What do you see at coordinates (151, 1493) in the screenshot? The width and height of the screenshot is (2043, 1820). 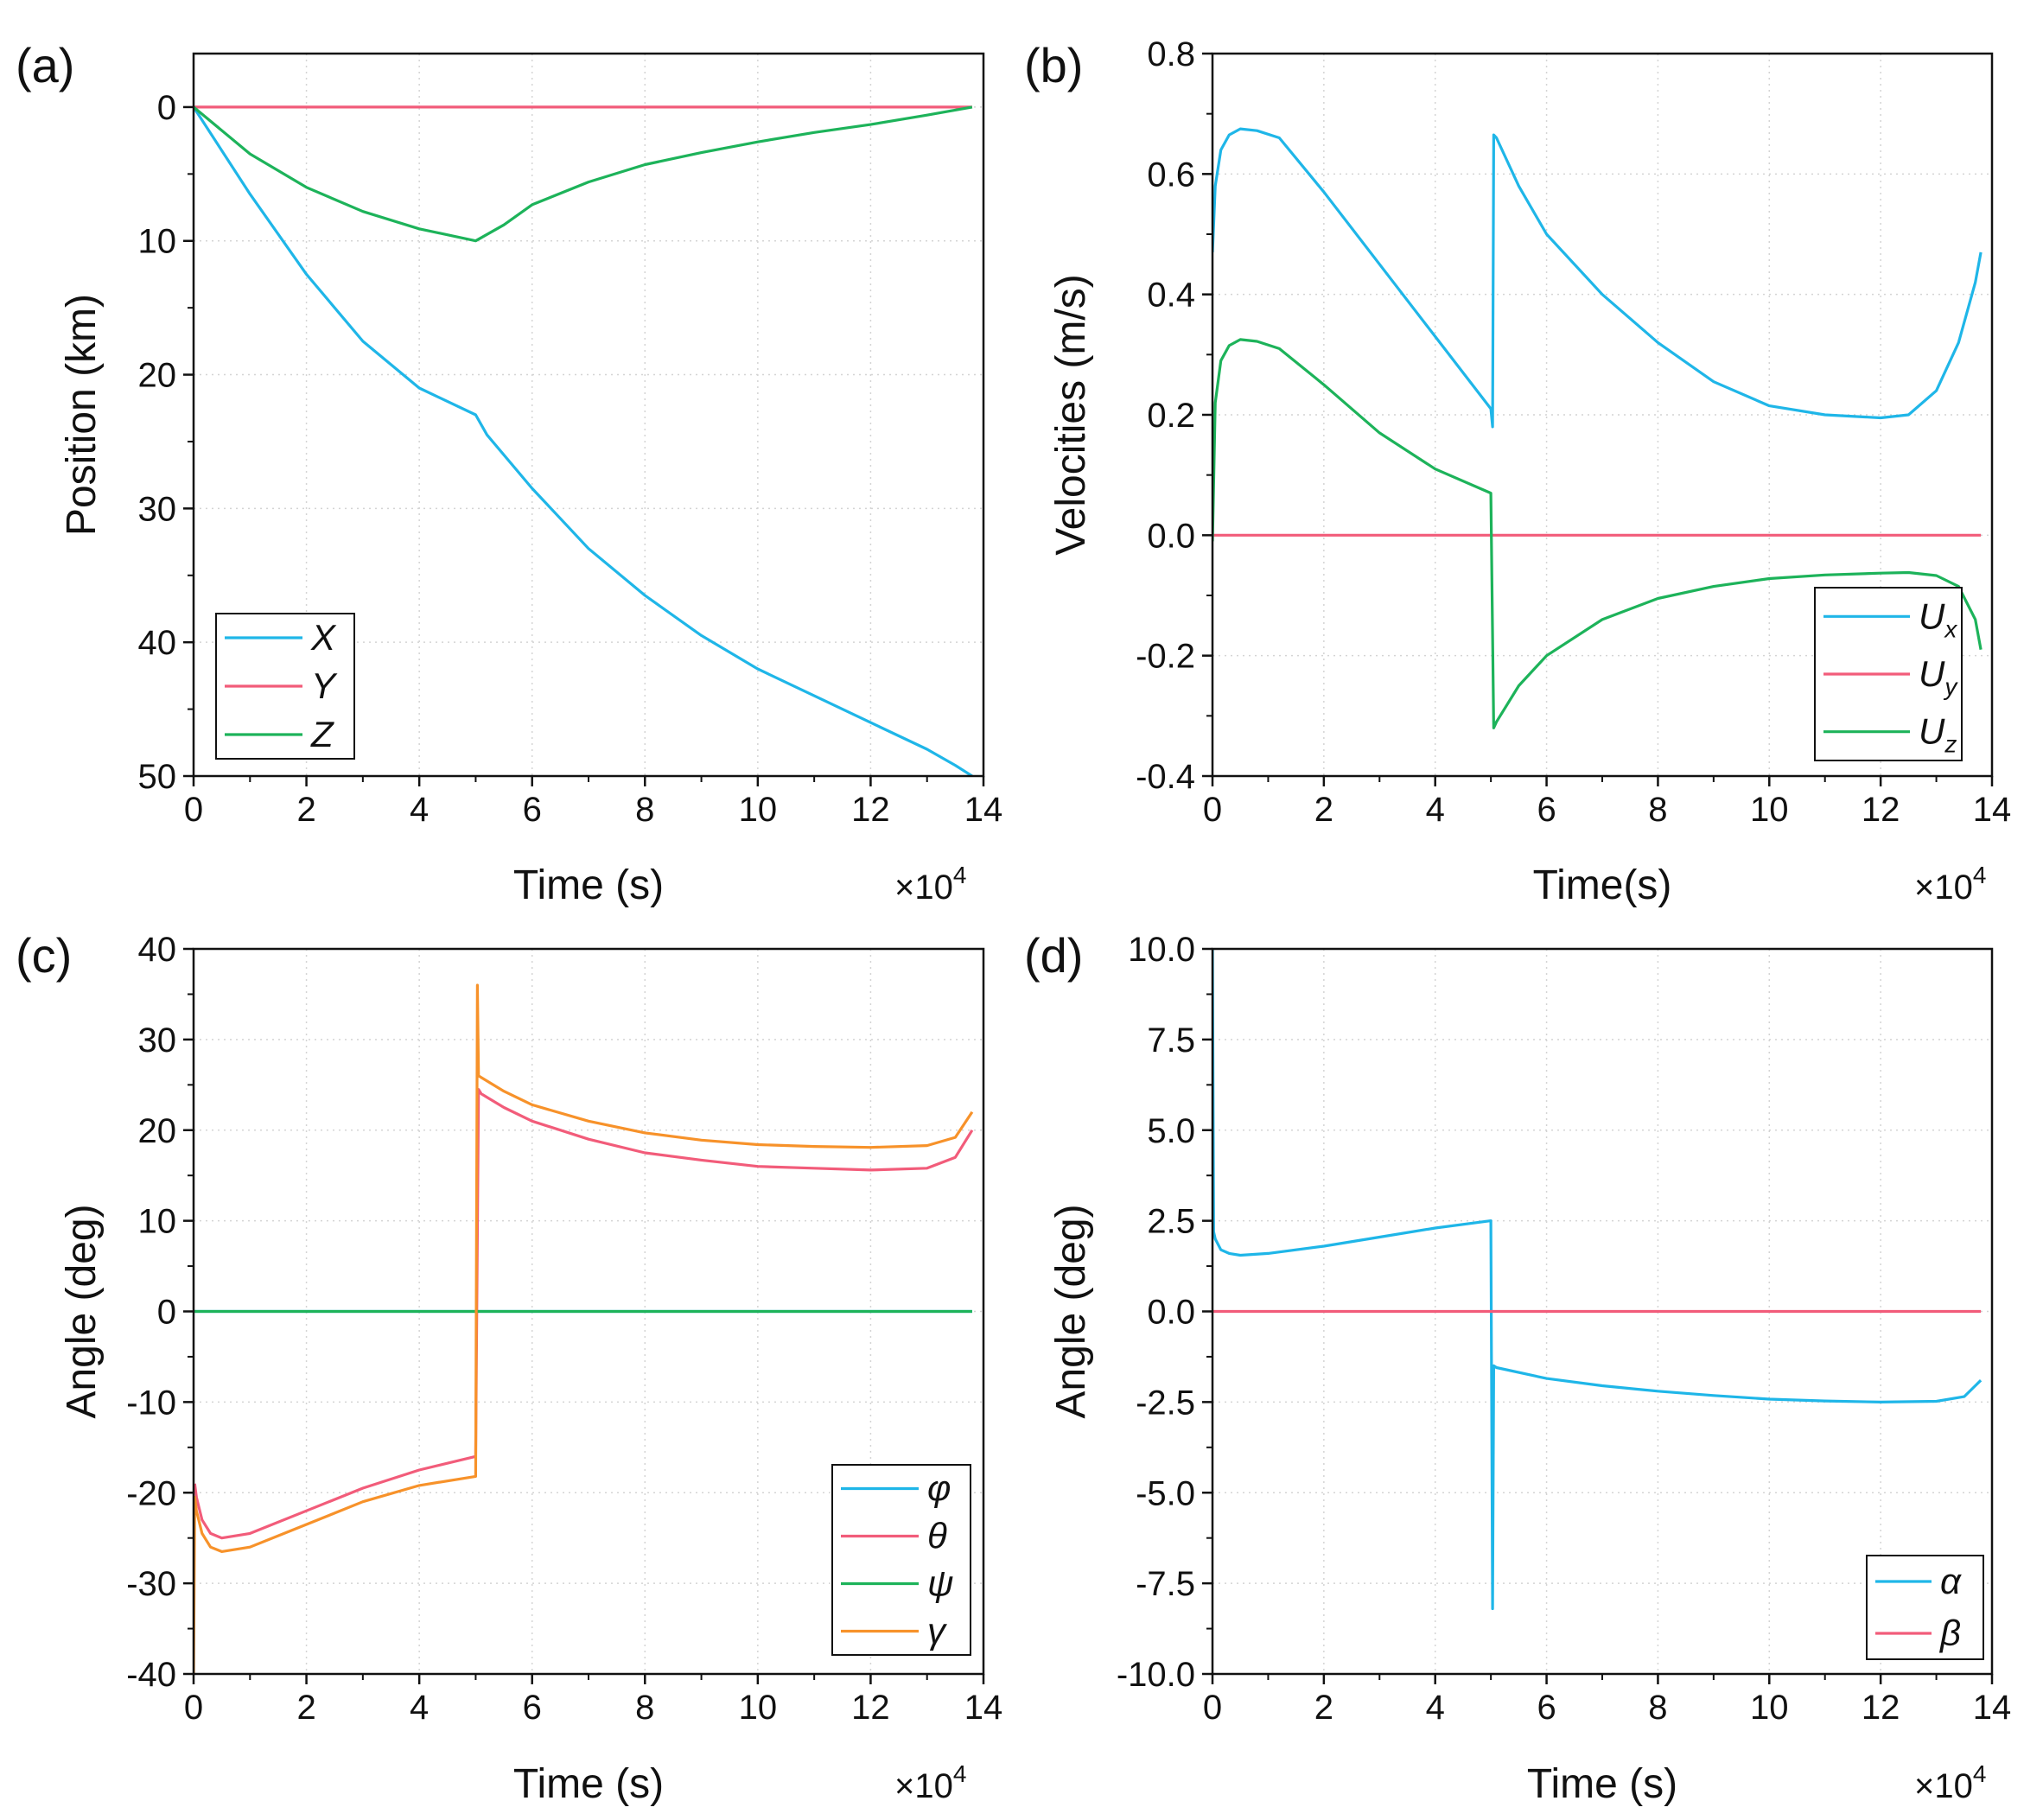 I see `y-tick-label: -20` at bounding box center [151, 1493].